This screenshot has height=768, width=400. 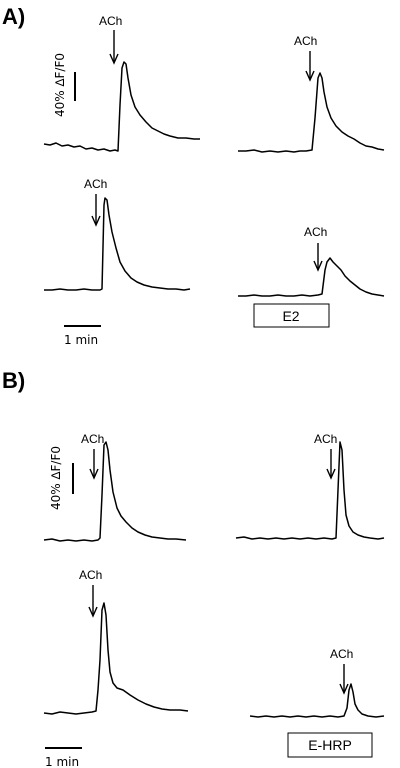 What do you see at coordinates (93, 601) in the screenshot?
I see `arrow-b3` at bounding box center [93, 601].